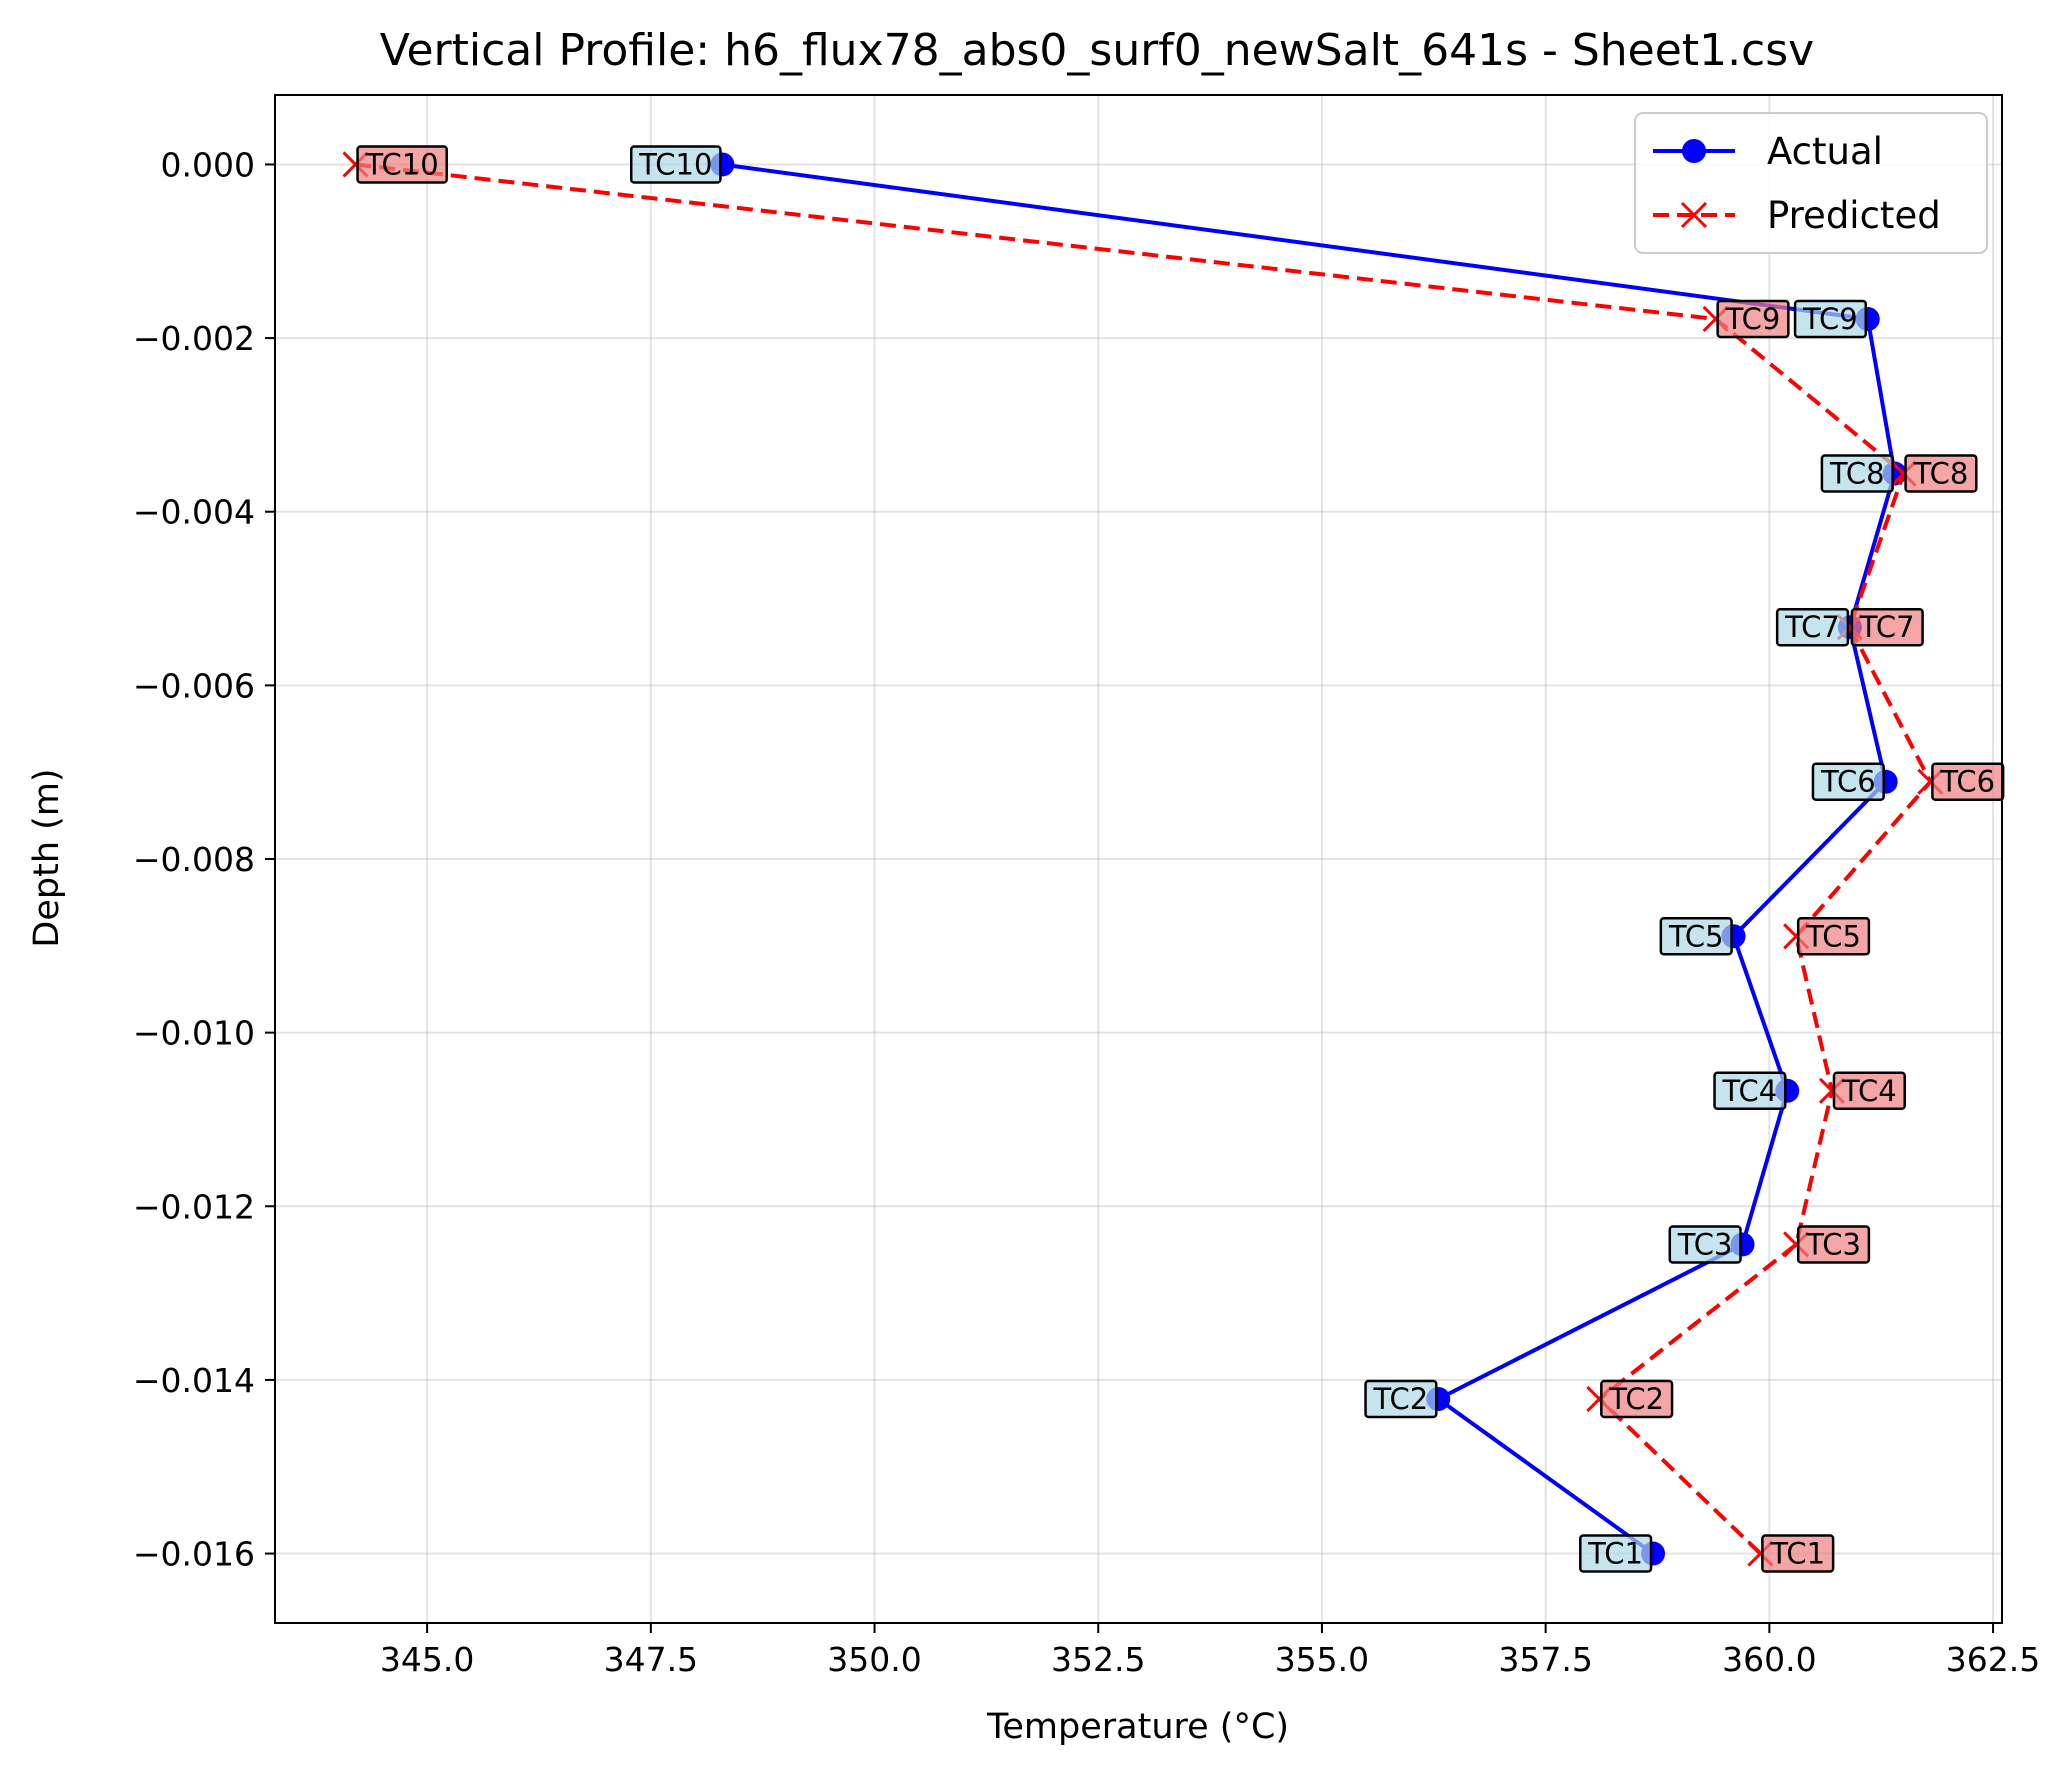 This screenshot has height=1769, width=2069. I want to click on x-tick-label: 357.5, so click(1545, 1659).